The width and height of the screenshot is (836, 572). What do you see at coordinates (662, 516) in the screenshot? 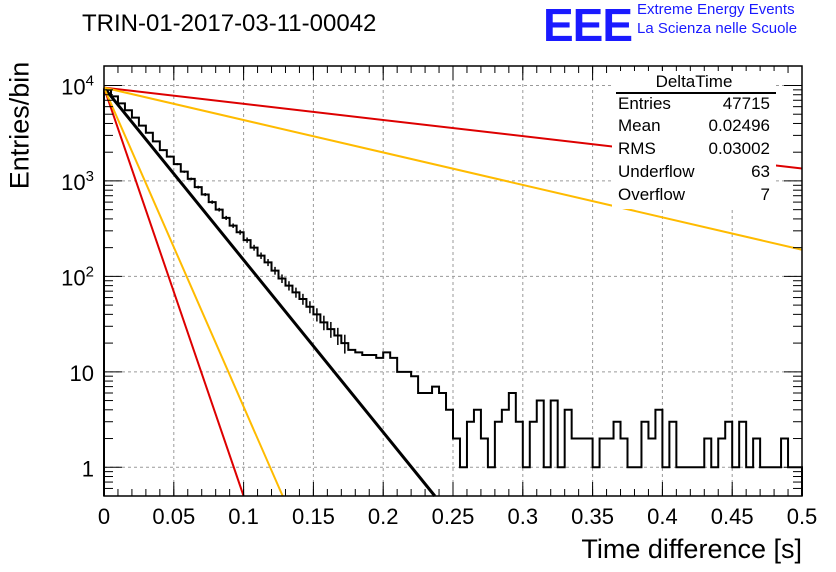
I see `x-tick-label: 0.4` at bounding box center [662, 516].